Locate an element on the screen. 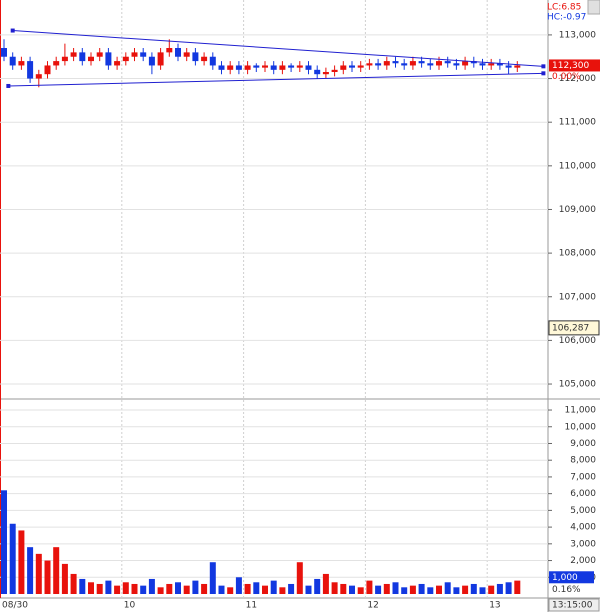 The image size is (600, 612). scroll-button is located at coordinates (593, 7).